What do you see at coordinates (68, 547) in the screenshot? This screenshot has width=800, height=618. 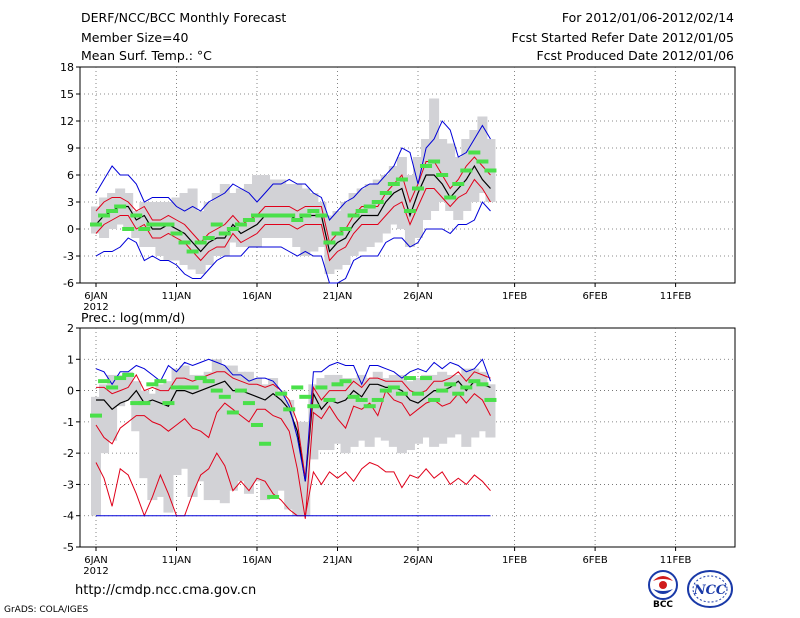 I see `y-tick-label: -5` at bounding box center [68, 547].